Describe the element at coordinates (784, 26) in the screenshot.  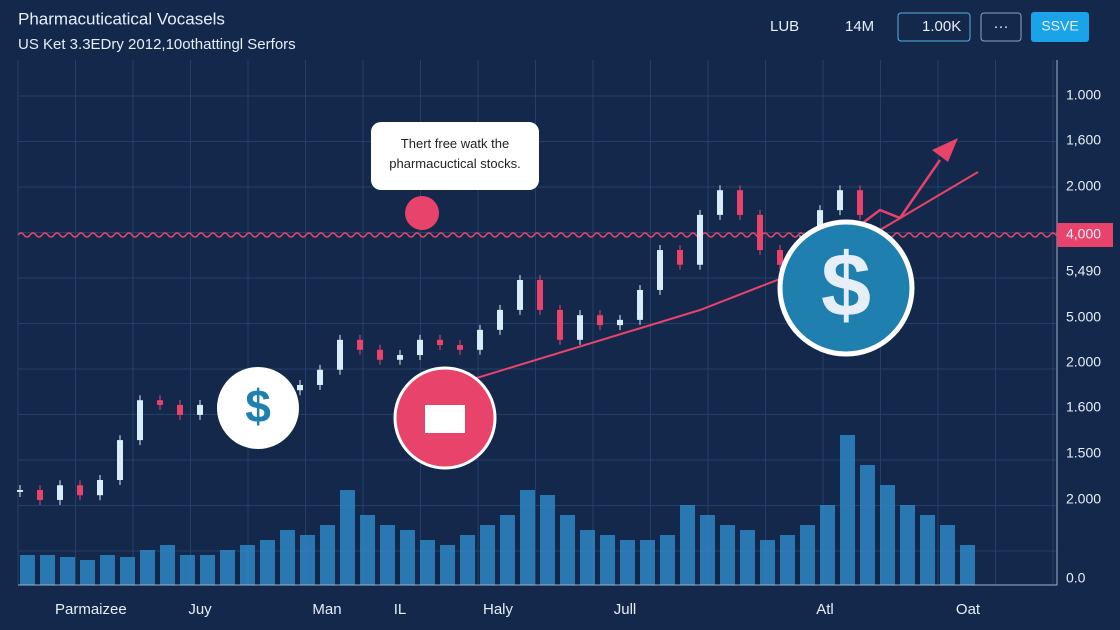
I see `toolbar-item: LUB` at that location.